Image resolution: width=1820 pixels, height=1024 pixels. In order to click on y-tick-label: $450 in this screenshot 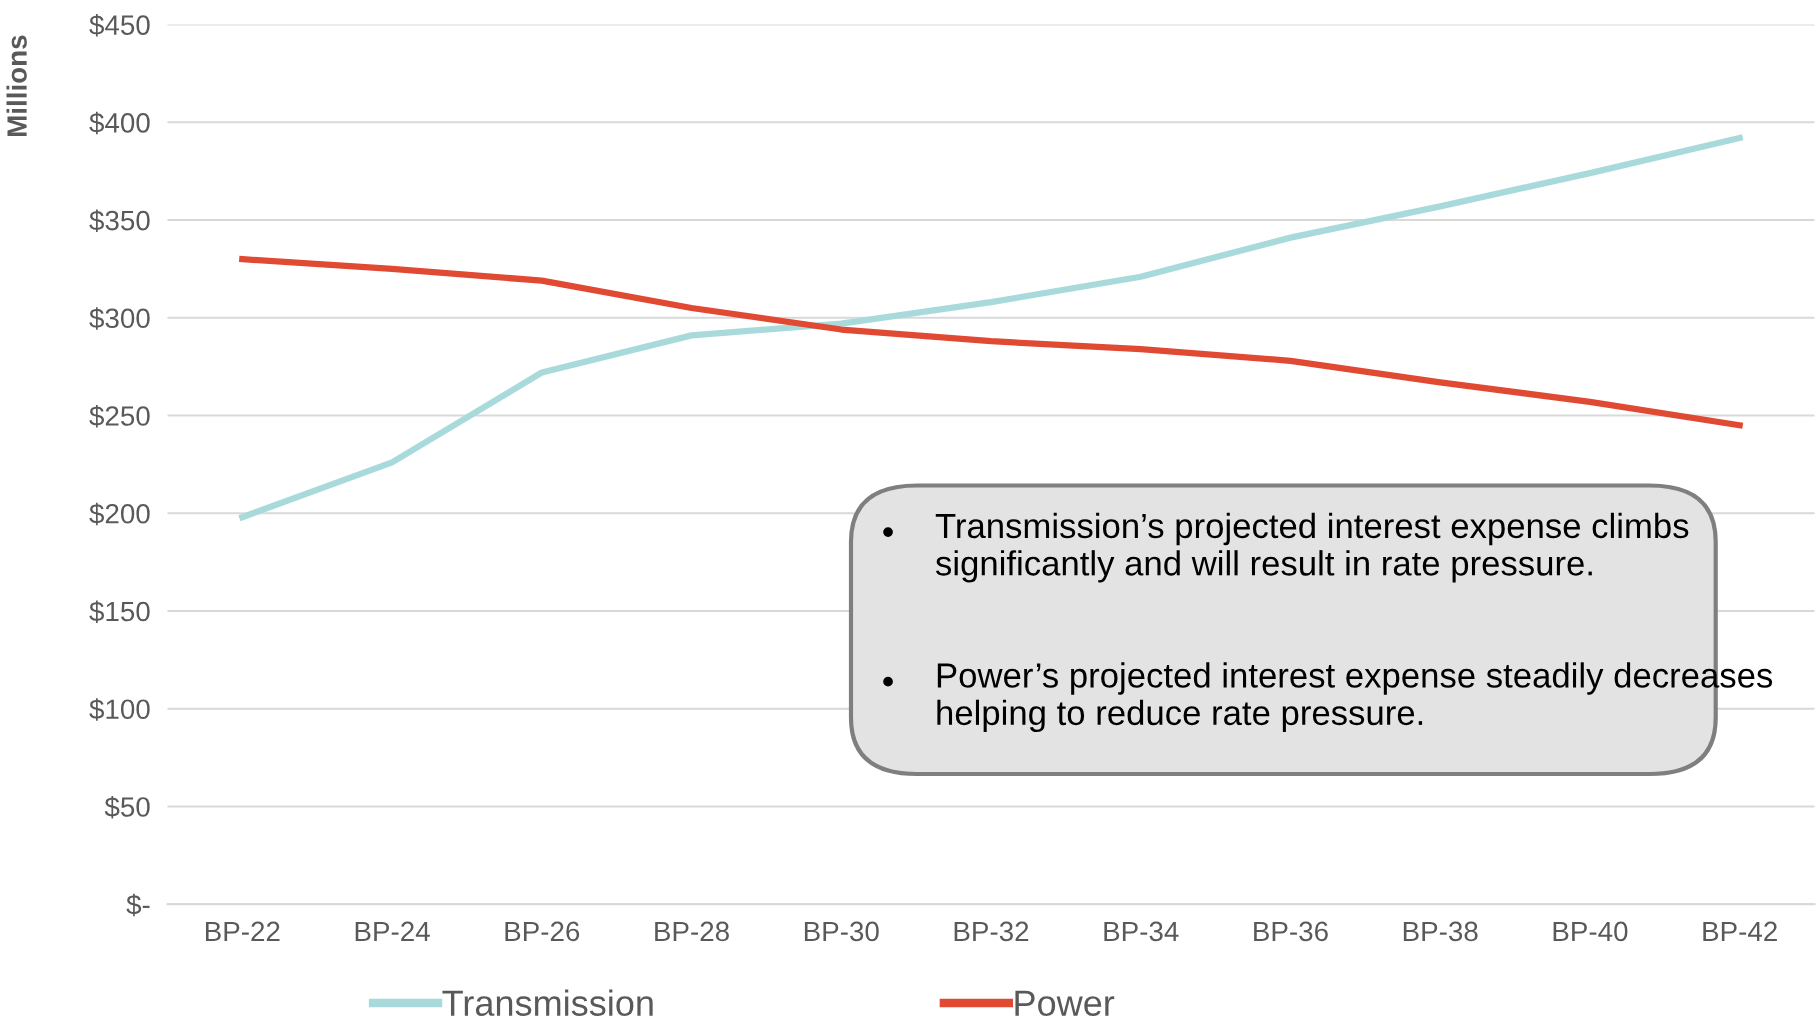, I will do `click(119, 25)`.